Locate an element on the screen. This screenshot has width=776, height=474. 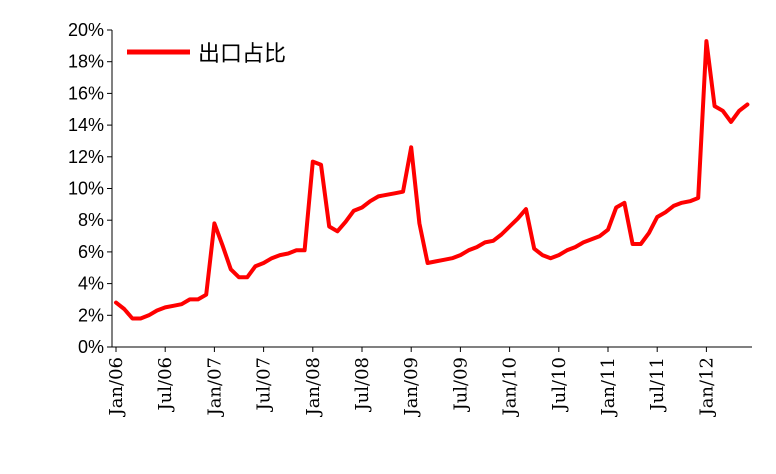
y-tick-label: 18% is located at coordinates (86, 62).